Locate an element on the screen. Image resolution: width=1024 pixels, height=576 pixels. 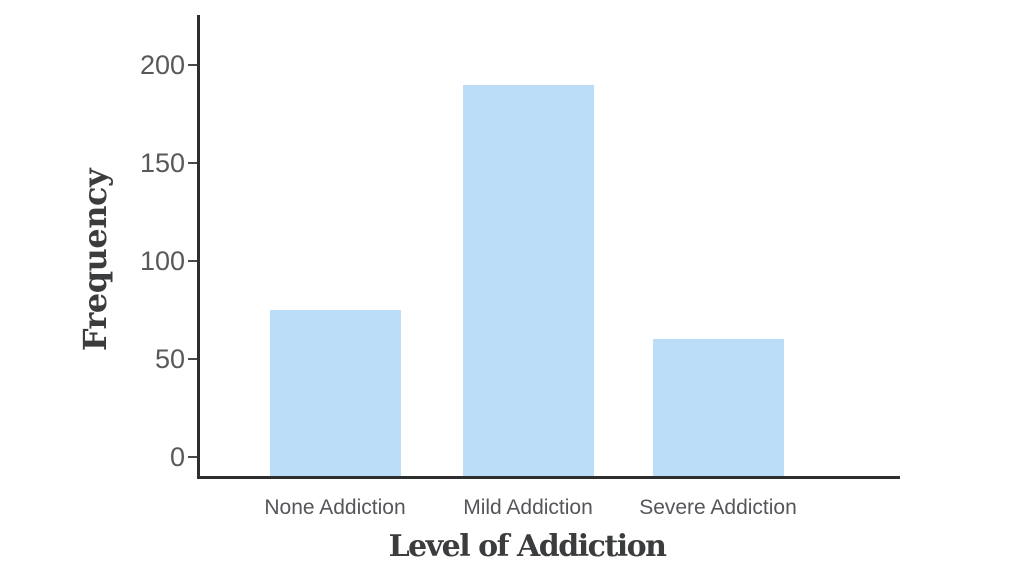
bar-mild-addiction is located at coordinates (528, 281).